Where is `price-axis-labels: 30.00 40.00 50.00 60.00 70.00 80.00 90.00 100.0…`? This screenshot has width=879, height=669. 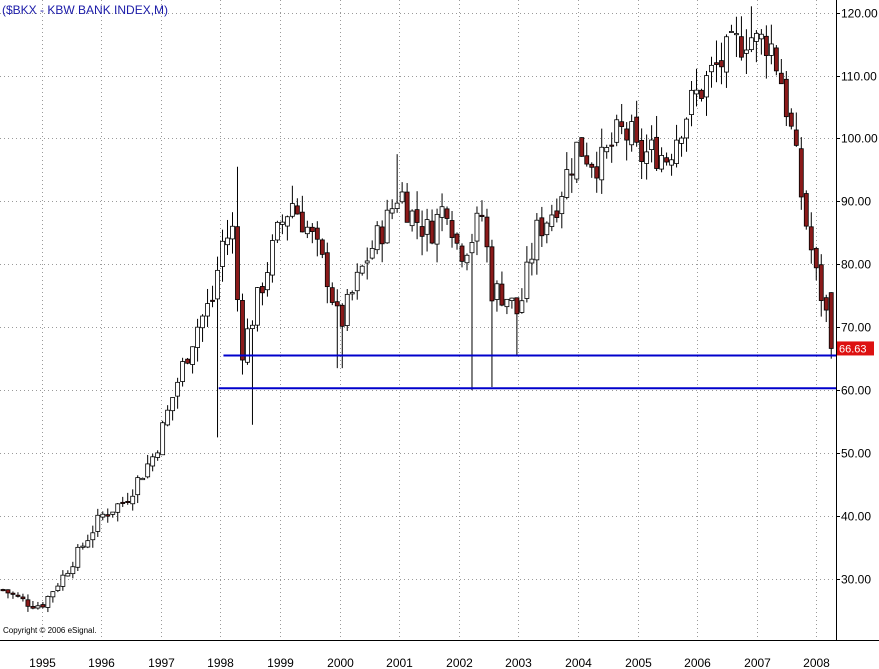
price-axis-labels: 30.00 40.00 50.00 60.00 70.00 80.00 90.00 100.0… is located at coordinates (857, 297).